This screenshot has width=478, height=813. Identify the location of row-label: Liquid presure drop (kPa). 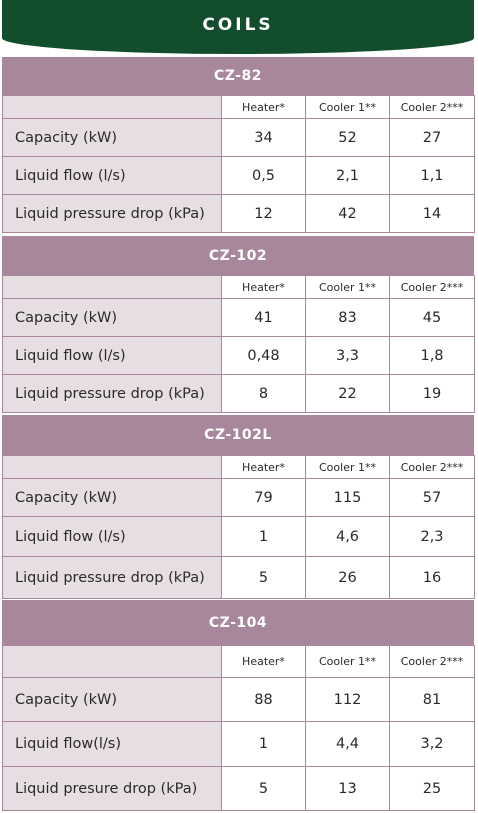
(112, 788).